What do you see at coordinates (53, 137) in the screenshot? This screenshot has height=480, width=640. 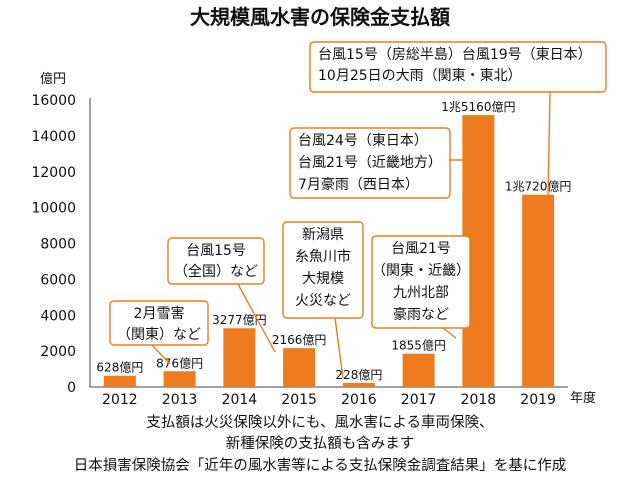 I see `y-tick-label: 14000` at bounding box center [53, 137].